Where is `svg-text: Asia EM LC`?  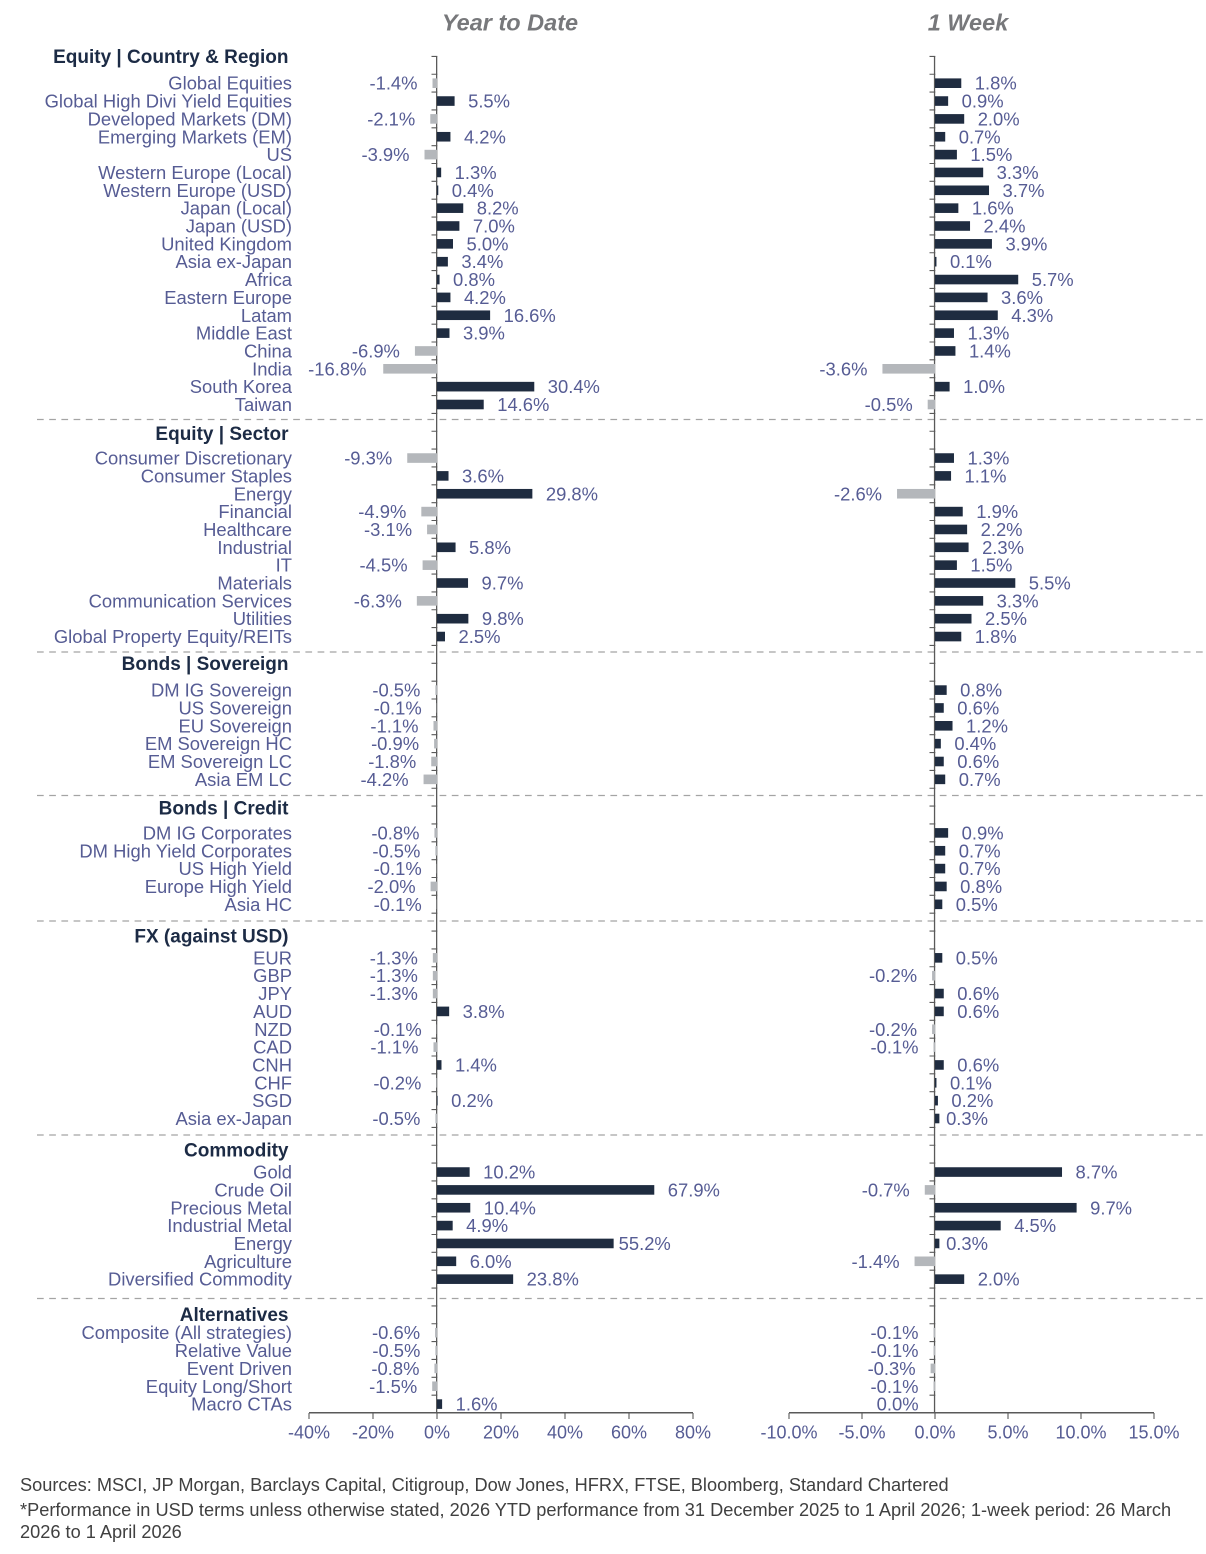
svg-text: Asia EM LC is located at coordinates (243, 779).